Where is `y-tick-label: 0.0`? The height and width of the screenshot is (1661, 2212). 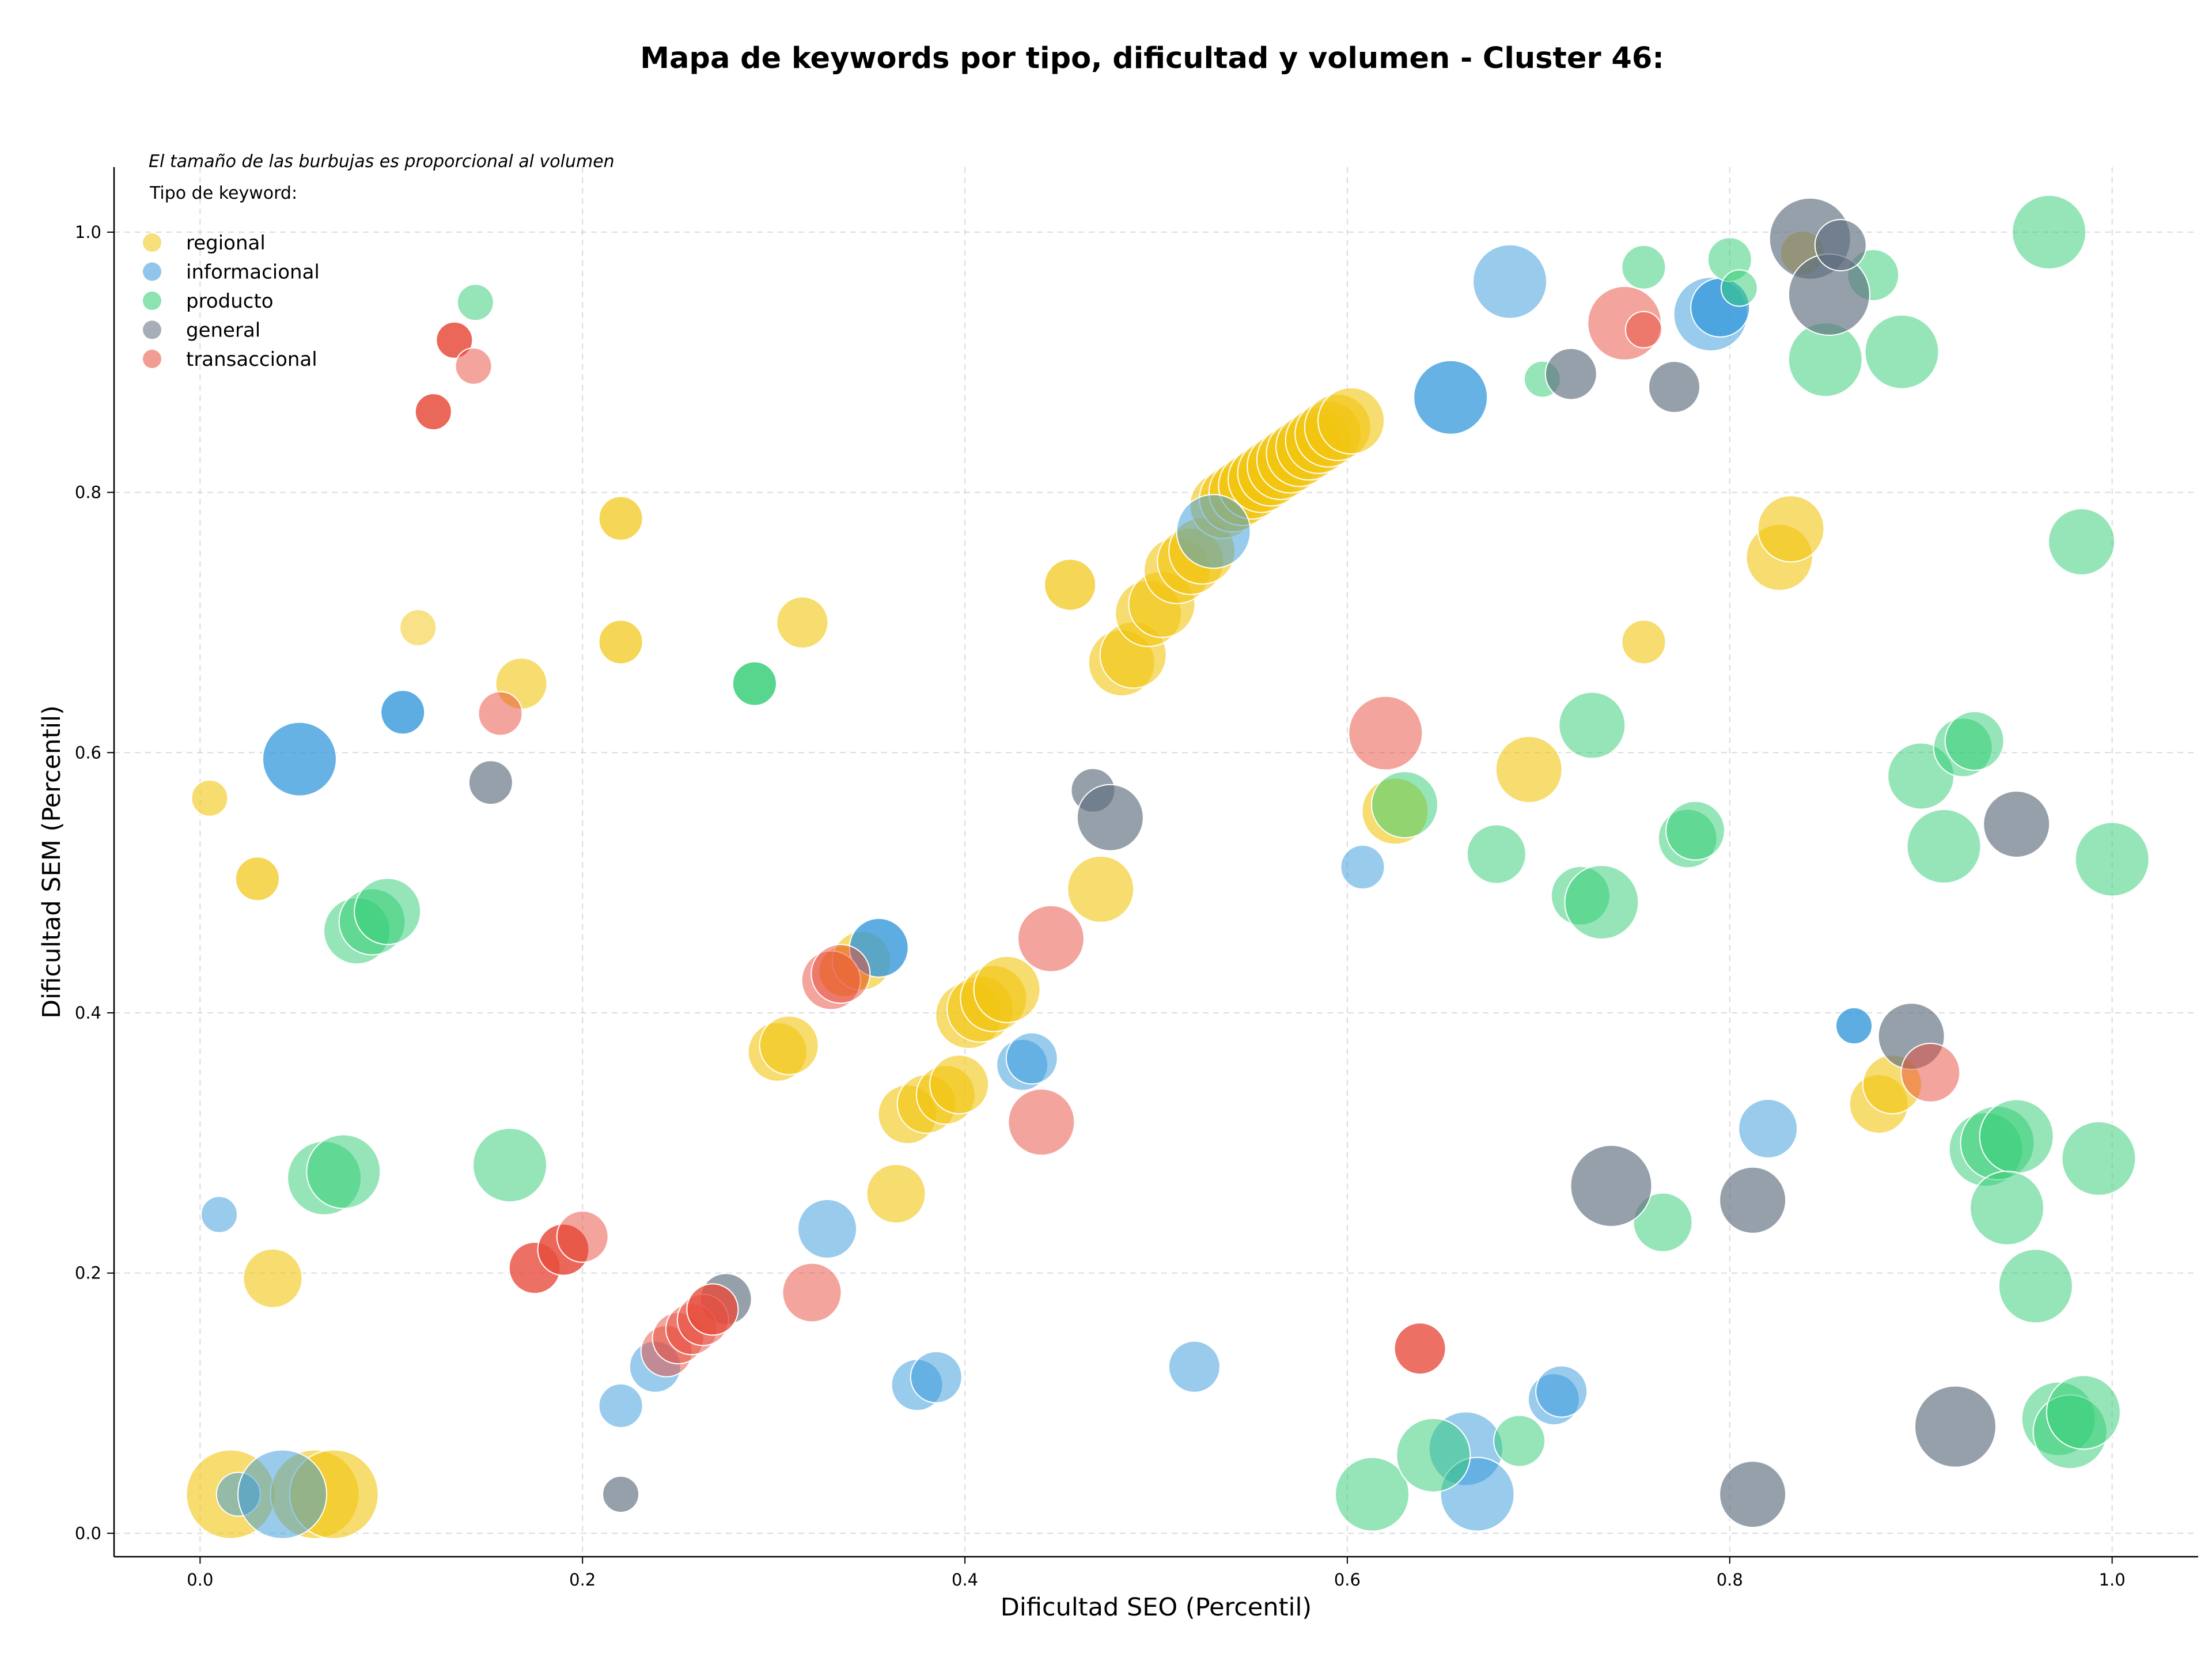 y-tick-label: 0.0 is located at coordinates (88, 1533).